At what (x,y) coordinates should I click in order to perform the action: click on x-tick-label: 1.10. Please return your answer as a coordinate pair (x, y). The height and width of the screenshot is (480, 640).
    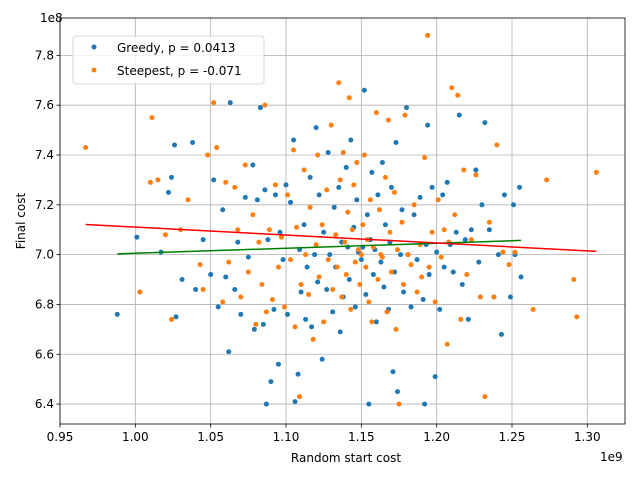
    Looking at the image, I should click on (286, 437).